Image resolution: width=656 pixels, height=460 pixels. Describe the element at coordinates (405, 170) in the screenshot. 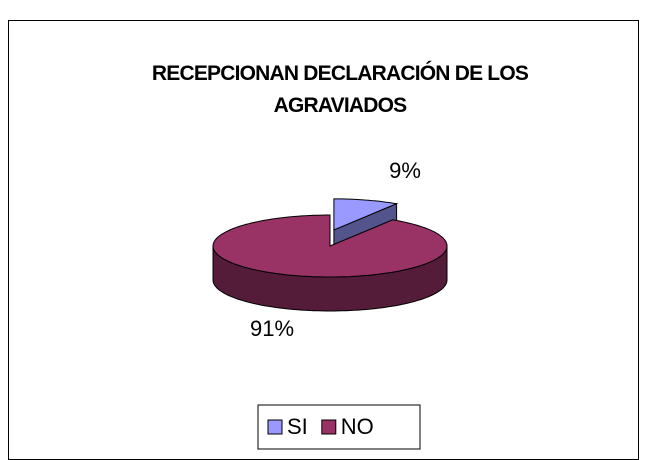

I see `data-label: 9%` at that location.